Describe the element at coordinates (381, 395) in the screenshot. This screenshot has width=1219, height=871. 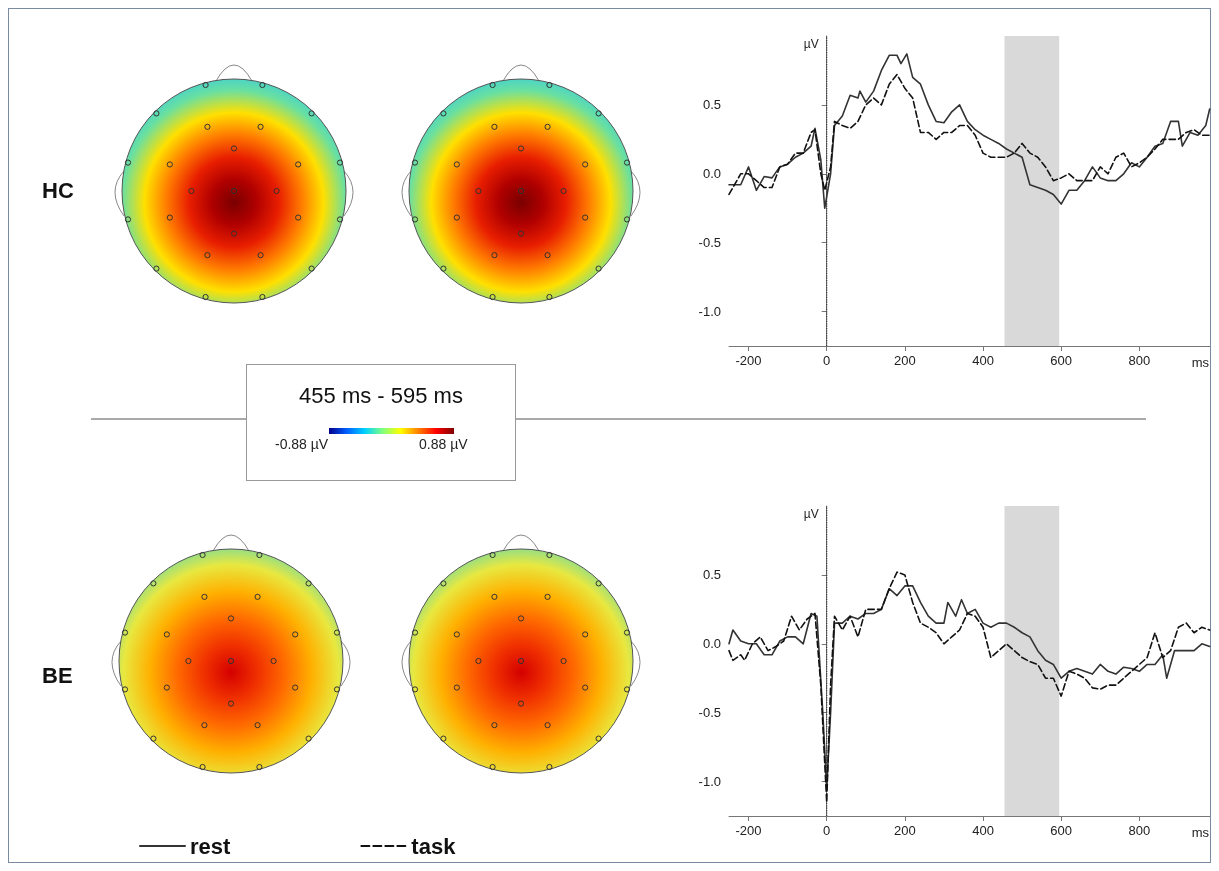
I see `text: 455 ms - 595 ms` at that location.